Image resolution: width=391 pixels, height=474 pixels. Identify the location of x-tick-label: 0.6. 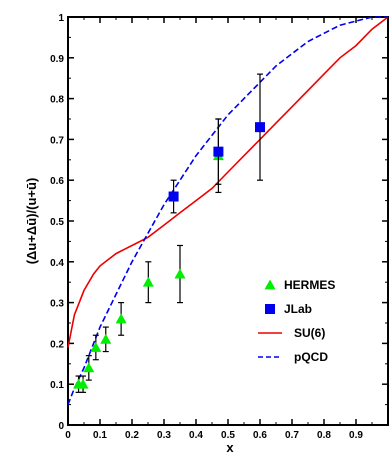
(260, 435).